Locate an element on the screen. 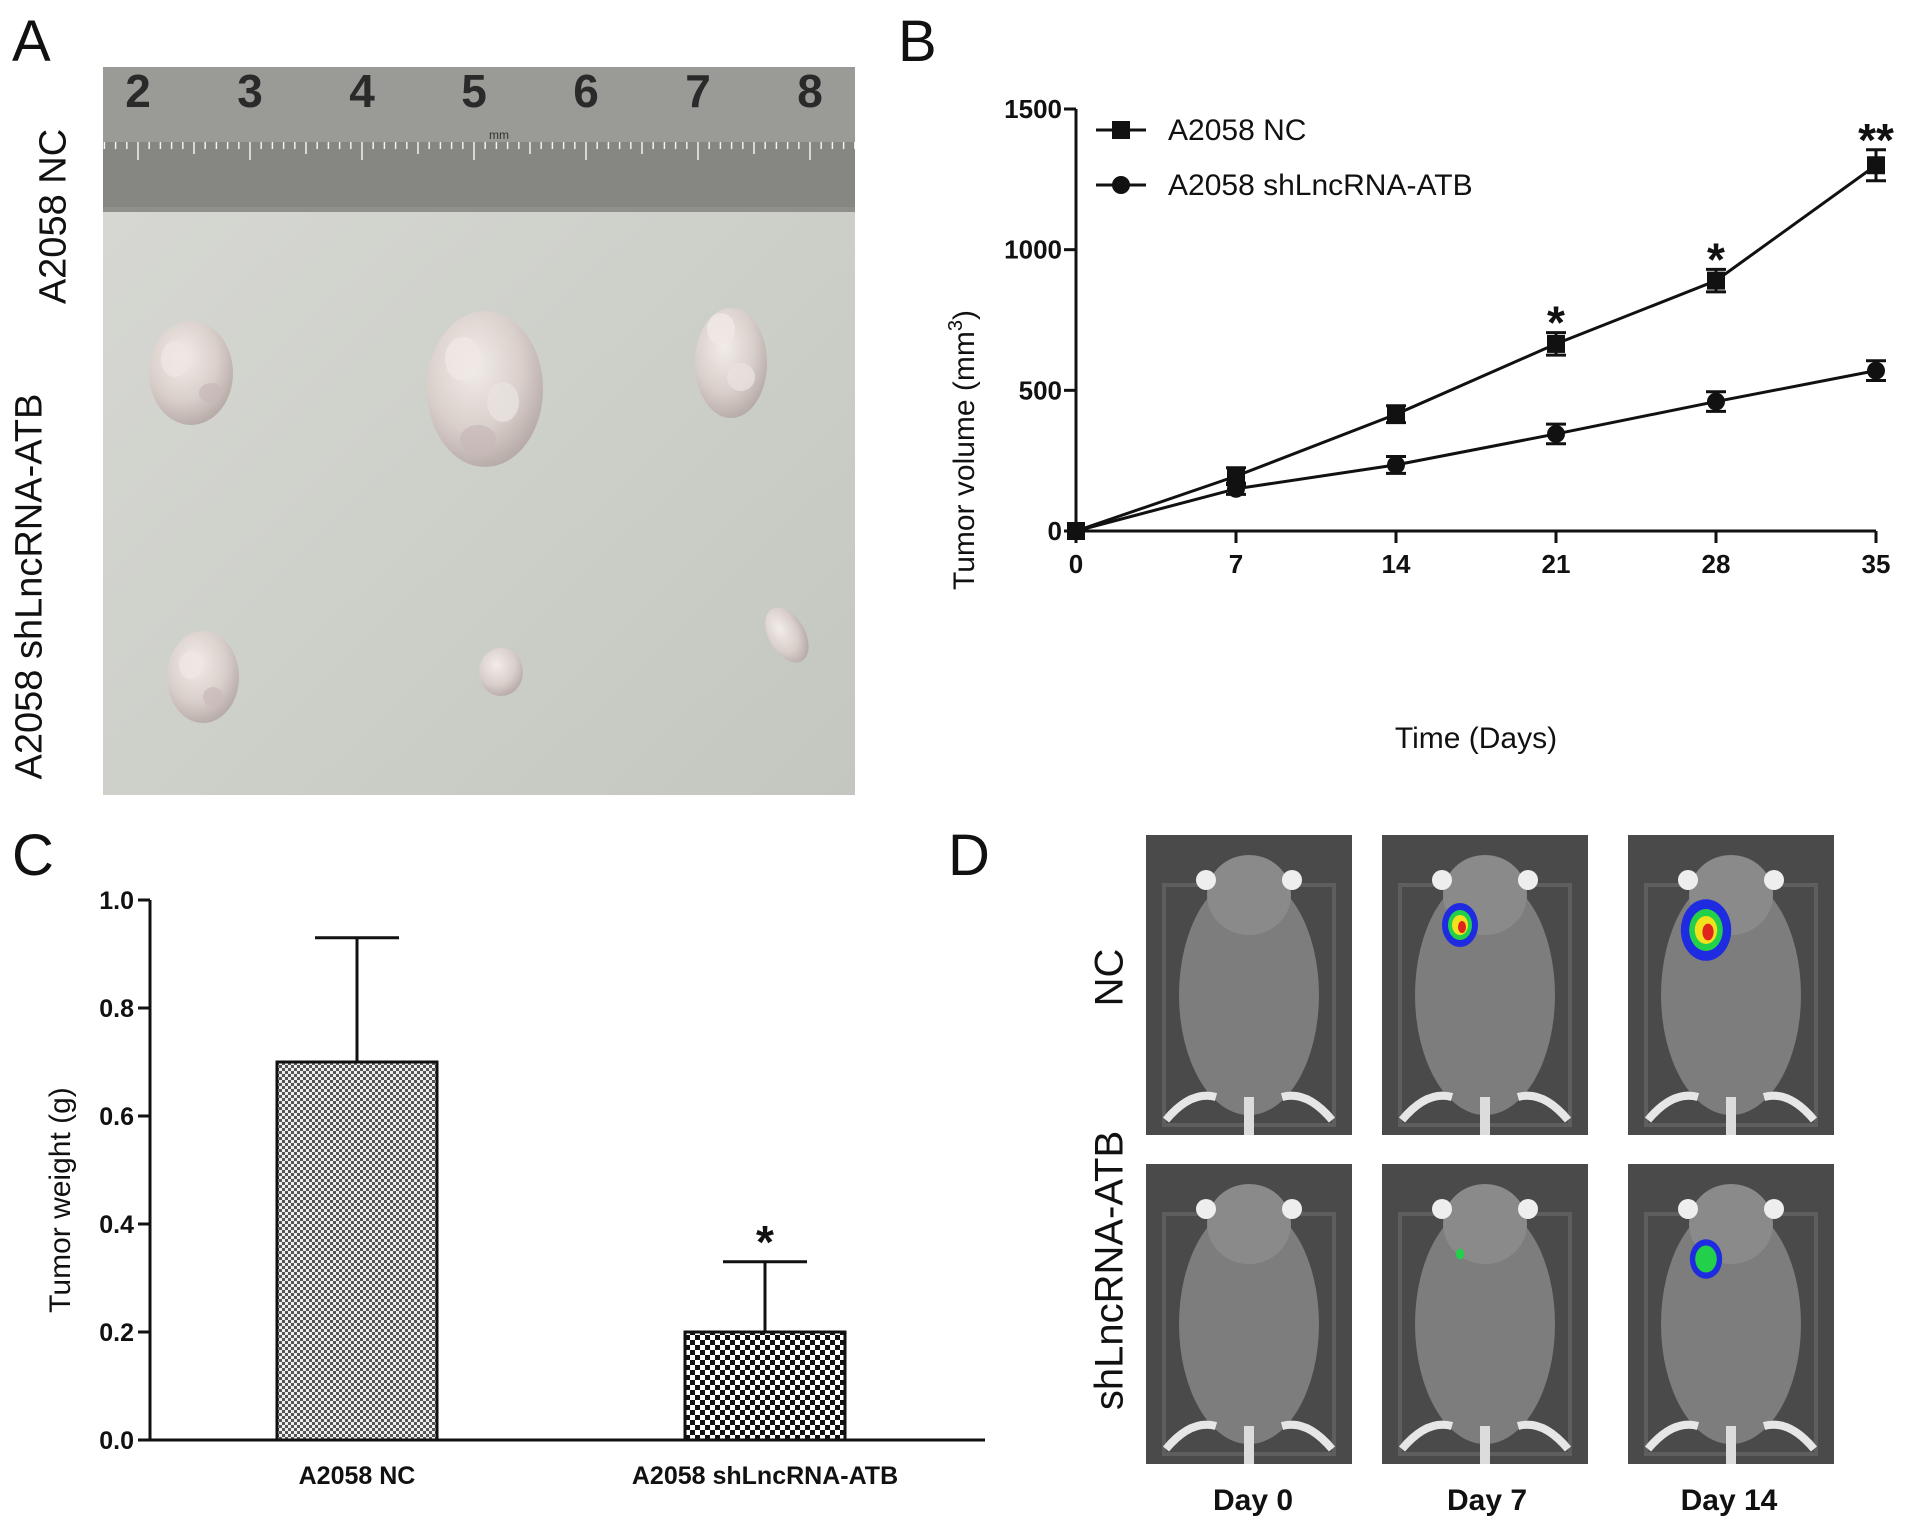 This screenshot has height=1526, width=1913. ruler-scale-band is located at coordinates (479, 174).